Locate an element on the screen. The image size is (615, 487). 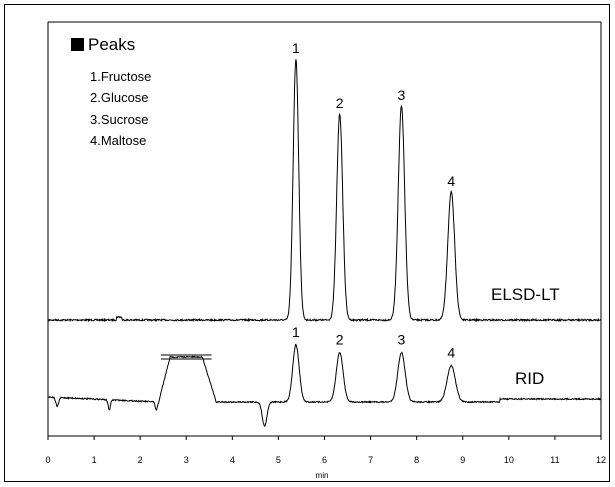
x-tick-label: 10 is located at coordinates (509, 460).